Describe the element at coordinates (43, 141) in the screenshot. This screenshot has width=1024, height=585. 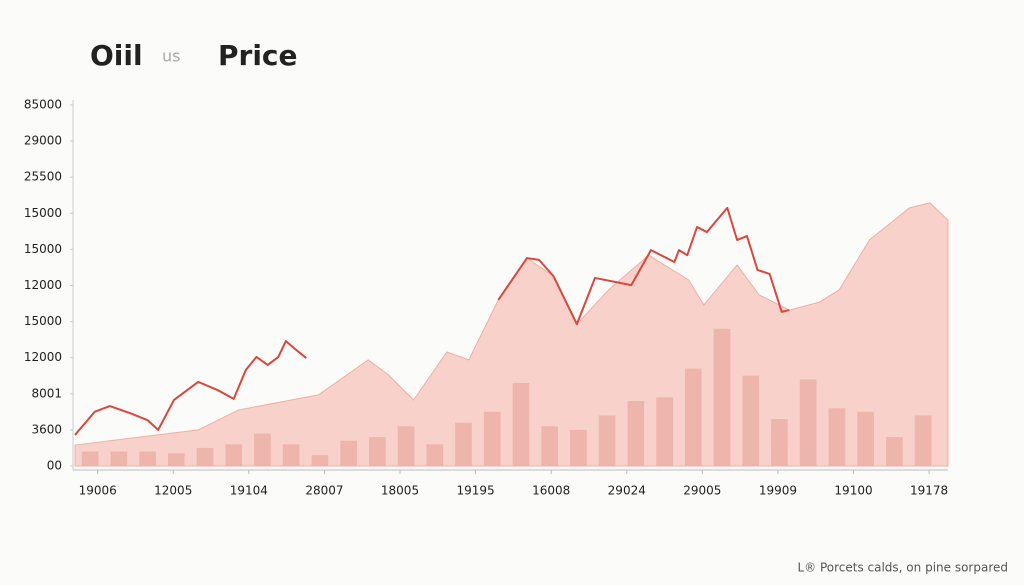
I see `y-tick-label: 29000` at that location.